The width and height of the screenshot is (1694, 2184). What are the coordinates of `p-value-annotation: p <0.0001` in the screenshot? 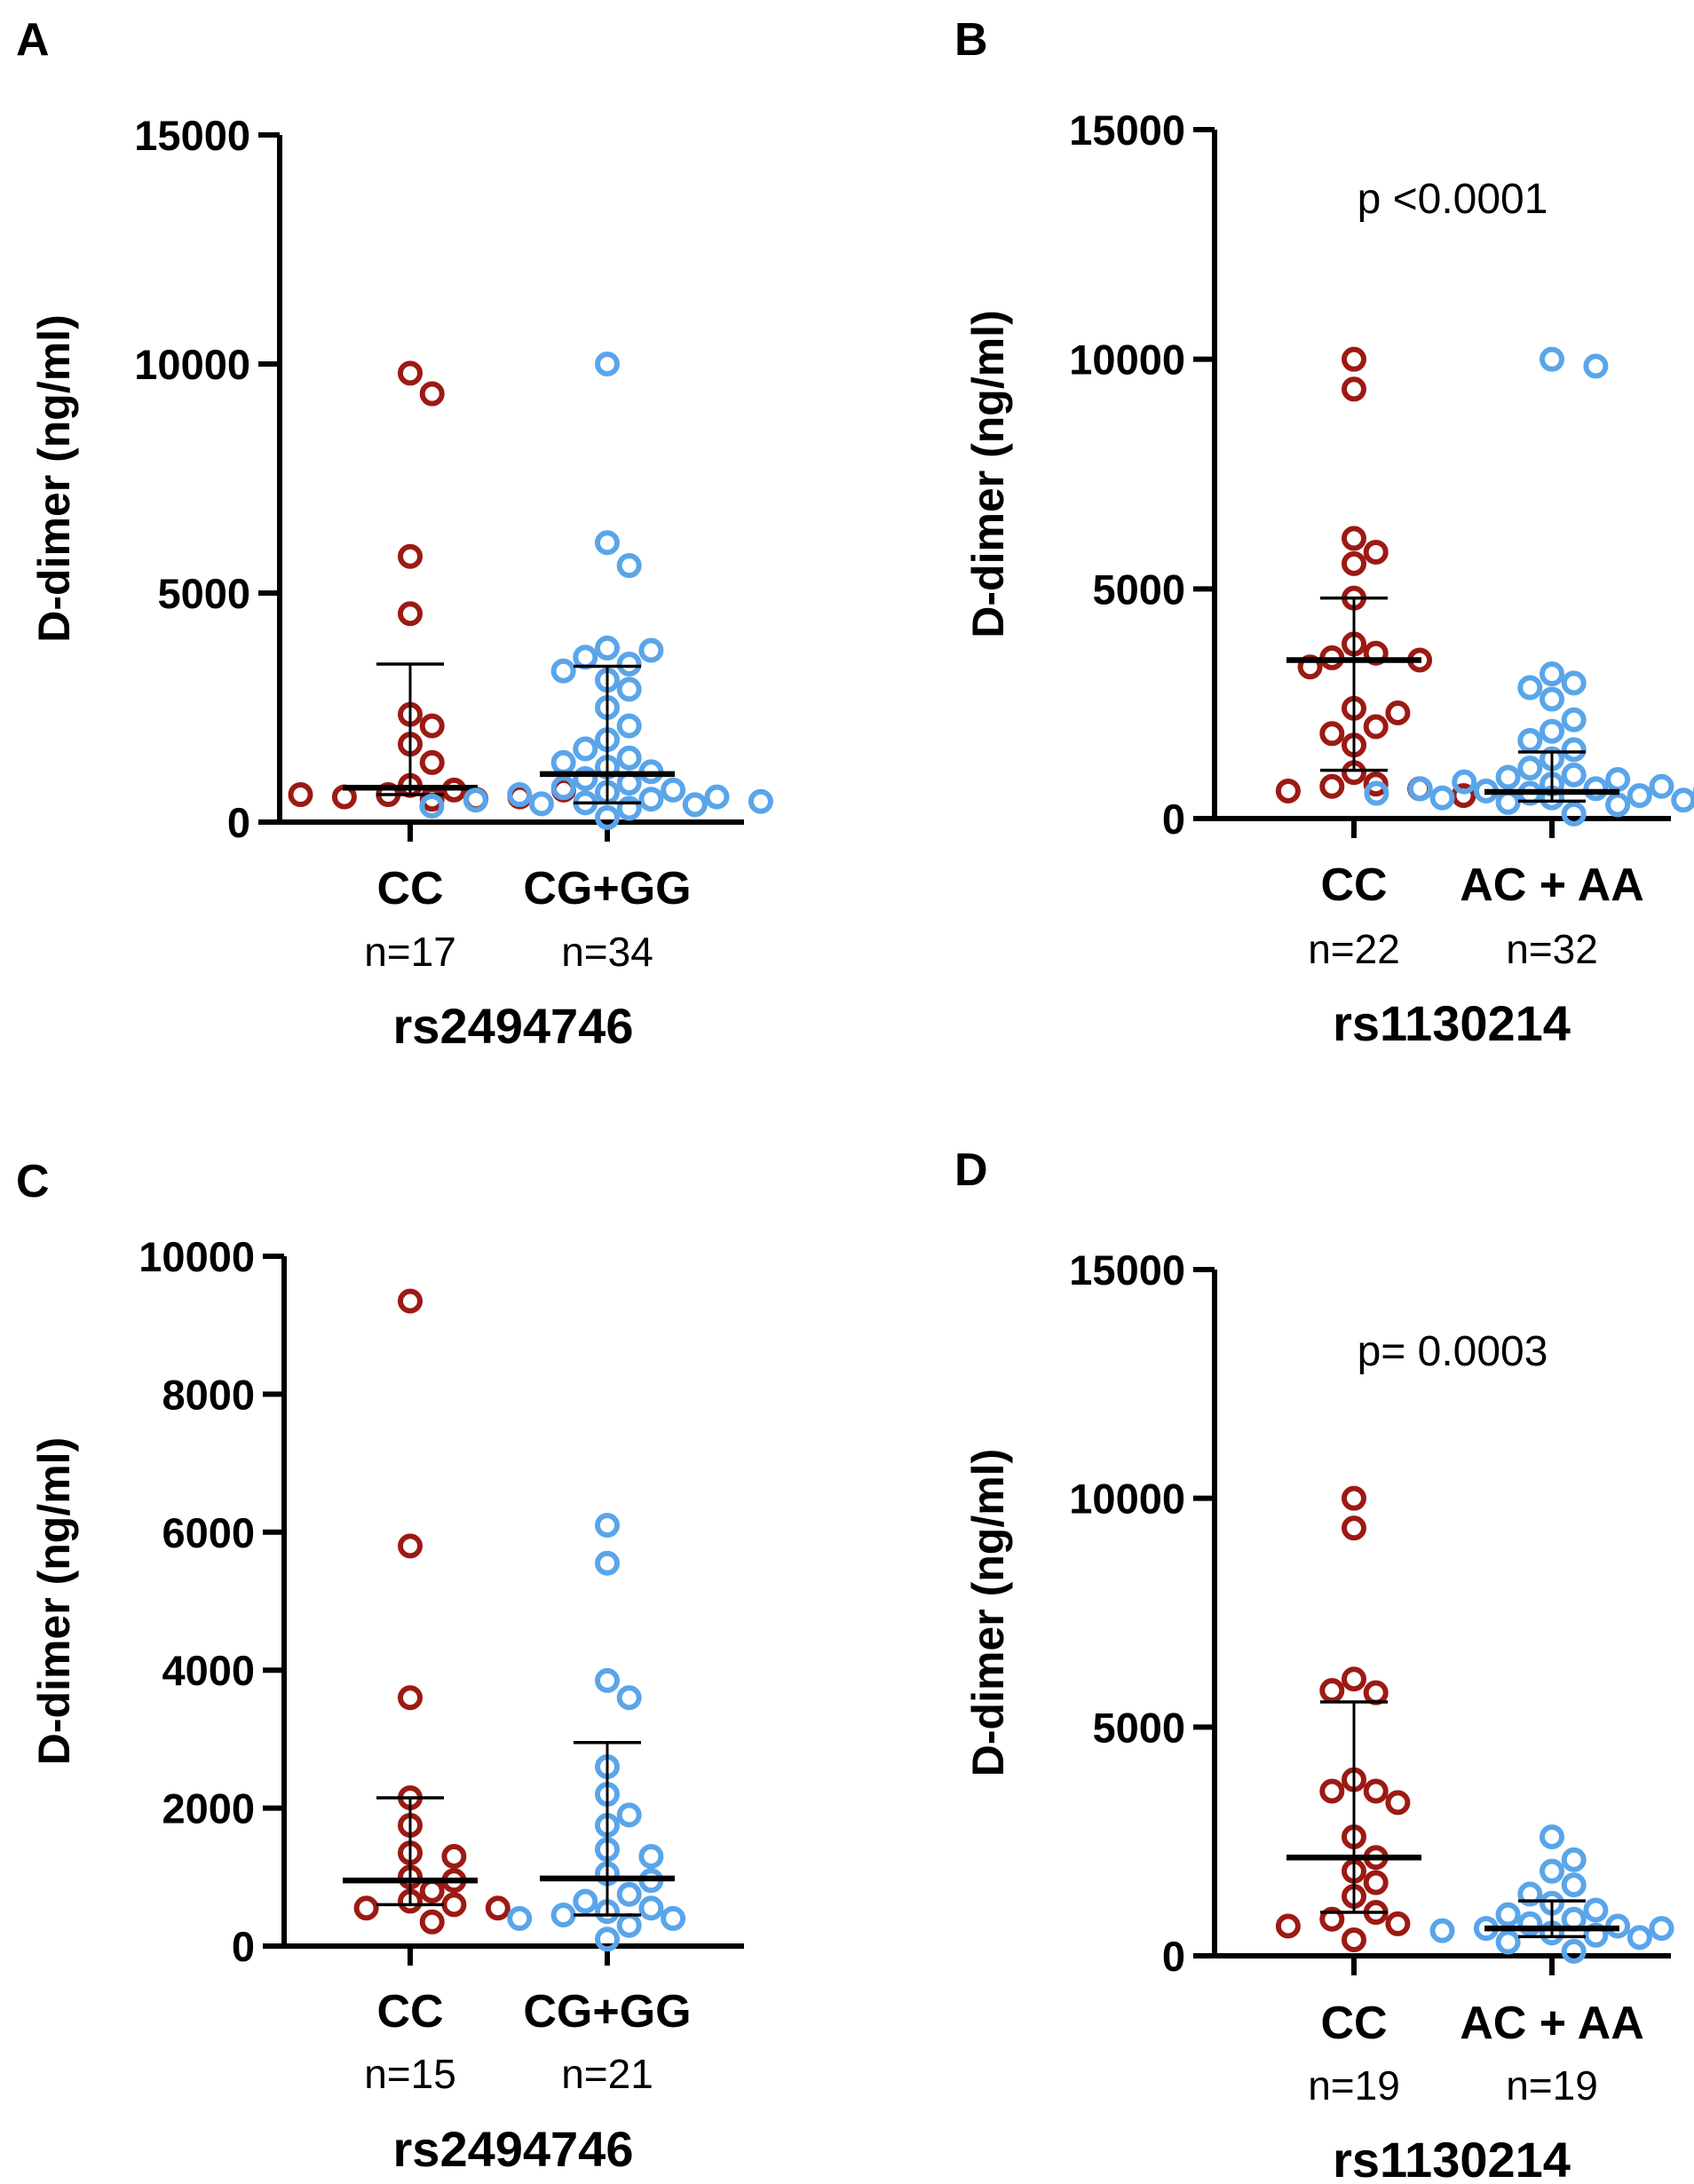 It's located at (1453, 199).